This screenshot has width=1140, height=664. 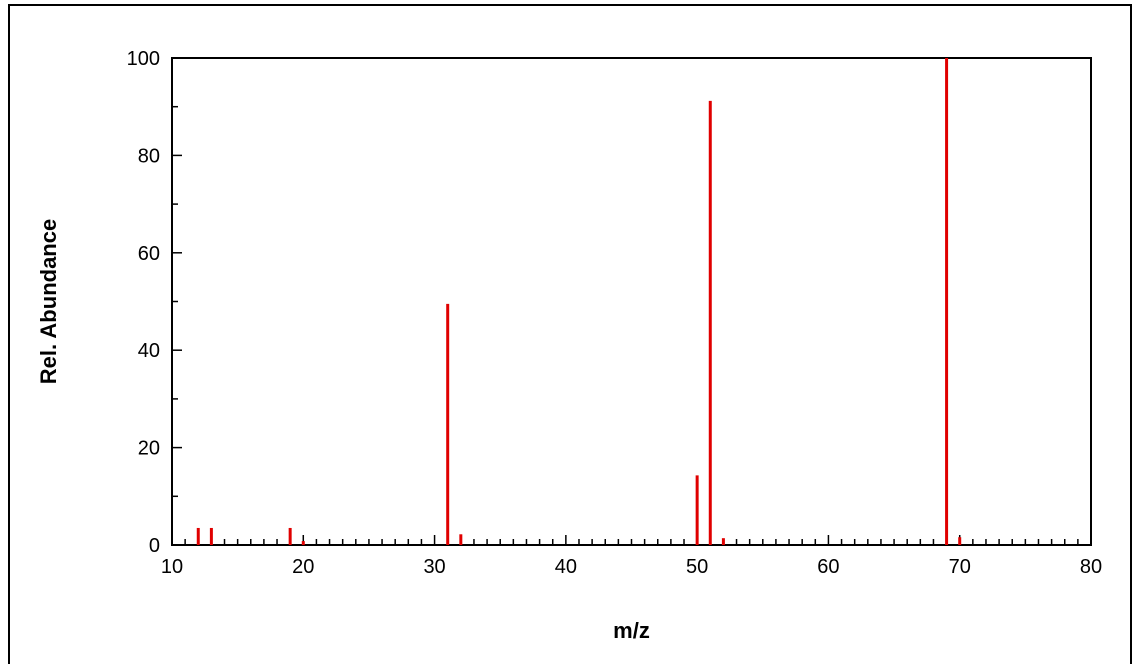 I want to click on y-axis-ticks, so click(x=177, y=301).